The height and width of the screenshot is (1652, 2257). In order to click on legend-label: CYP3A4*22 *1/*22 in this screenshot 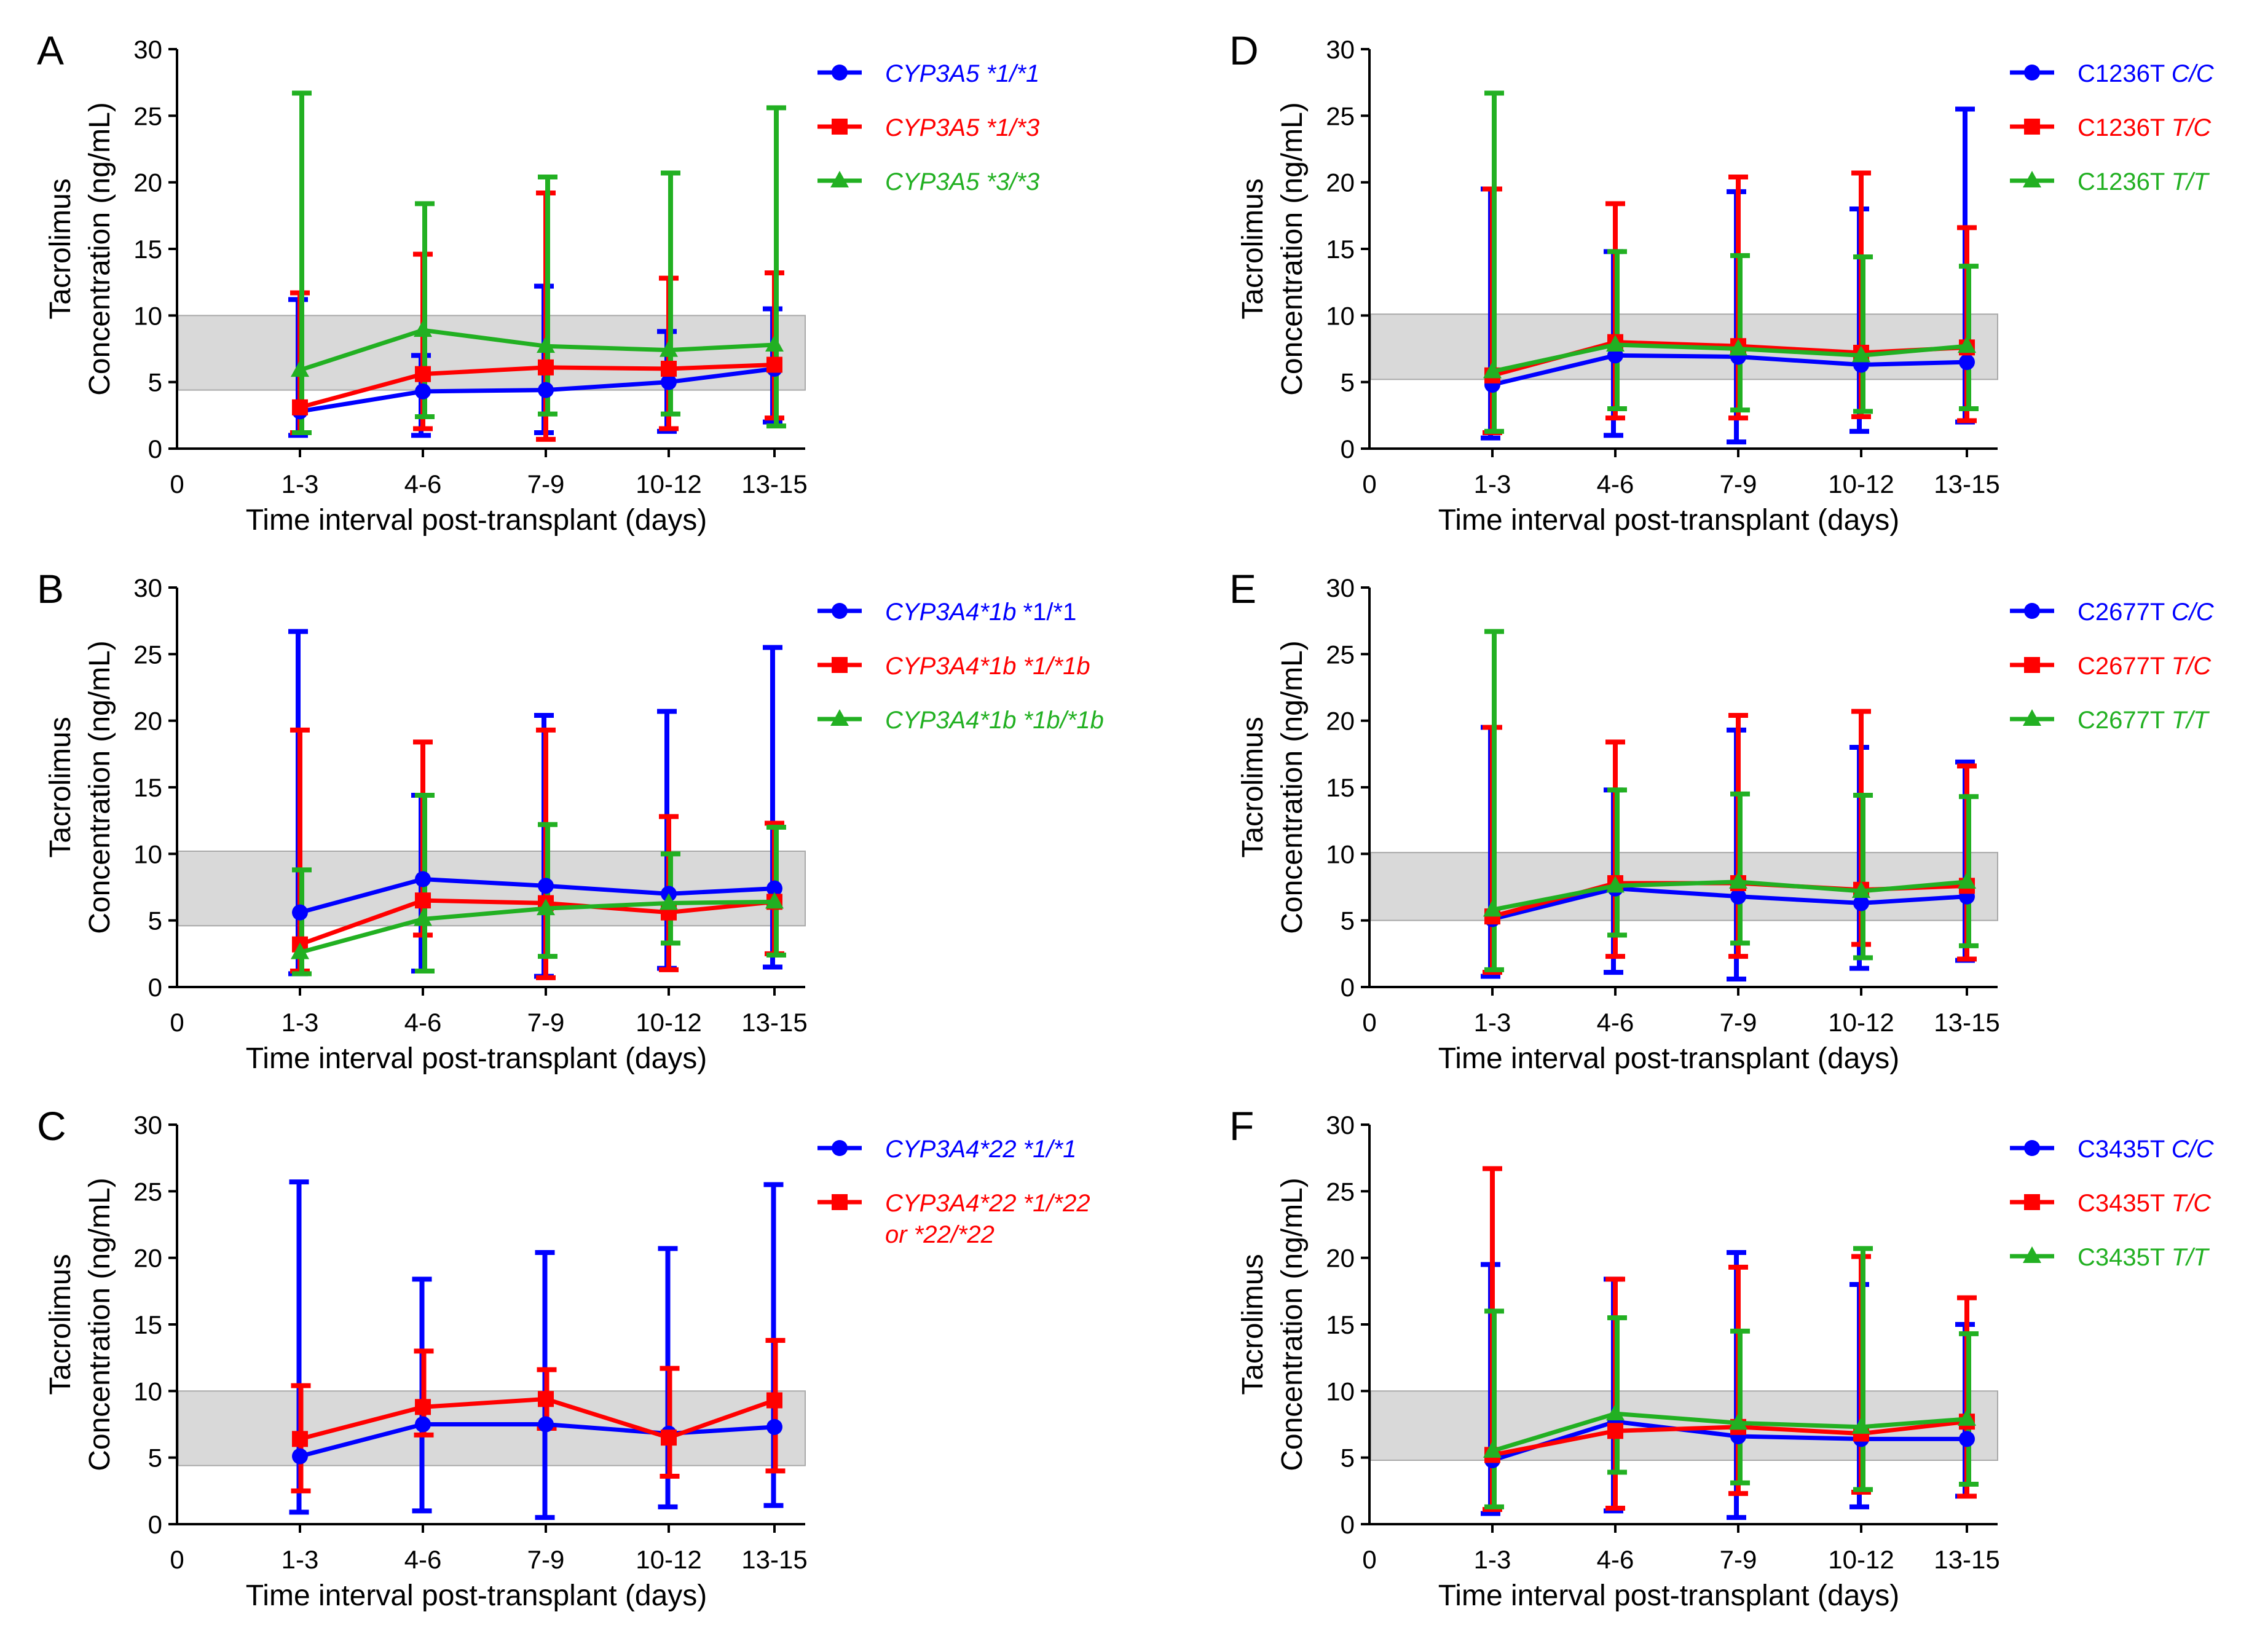, I will do `click(987, 1204)`.